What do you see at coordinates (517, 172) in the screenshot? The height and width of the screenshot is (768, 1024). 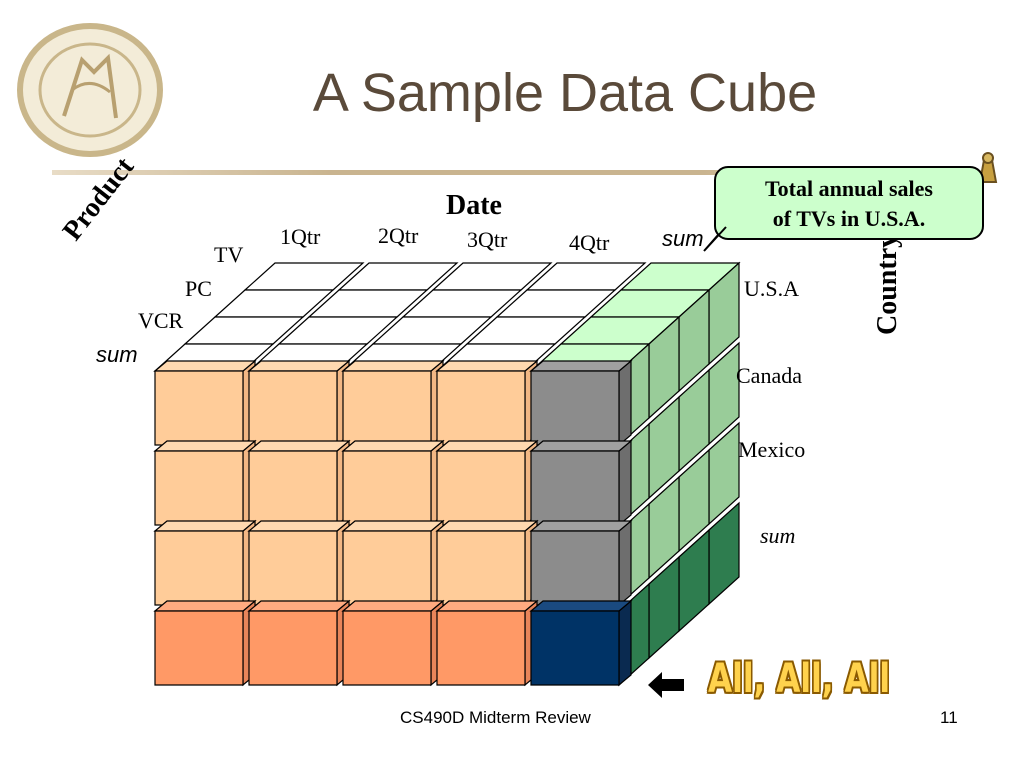 I see `title-divider` at bounding box center [517, 172].